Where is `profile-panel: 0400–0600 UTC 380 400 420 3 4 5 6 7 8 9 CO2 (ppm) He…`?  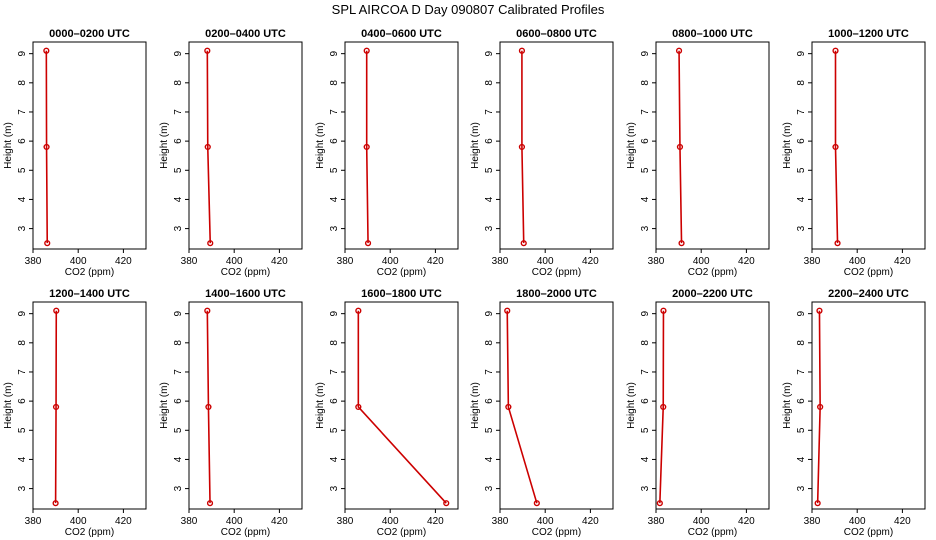
profile-panel: 0400–0600 UTC 380 400 420 3 4 5 6 7 8 9 CO2 (ppm) He… is located at coordinates (387, 153).